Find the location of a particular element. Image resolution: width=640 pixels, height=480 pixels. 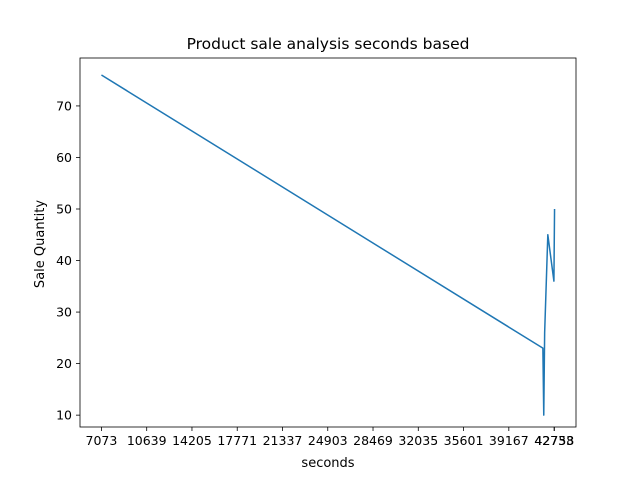

x-tick-label: 17771 is located at coordinates (237, 440).